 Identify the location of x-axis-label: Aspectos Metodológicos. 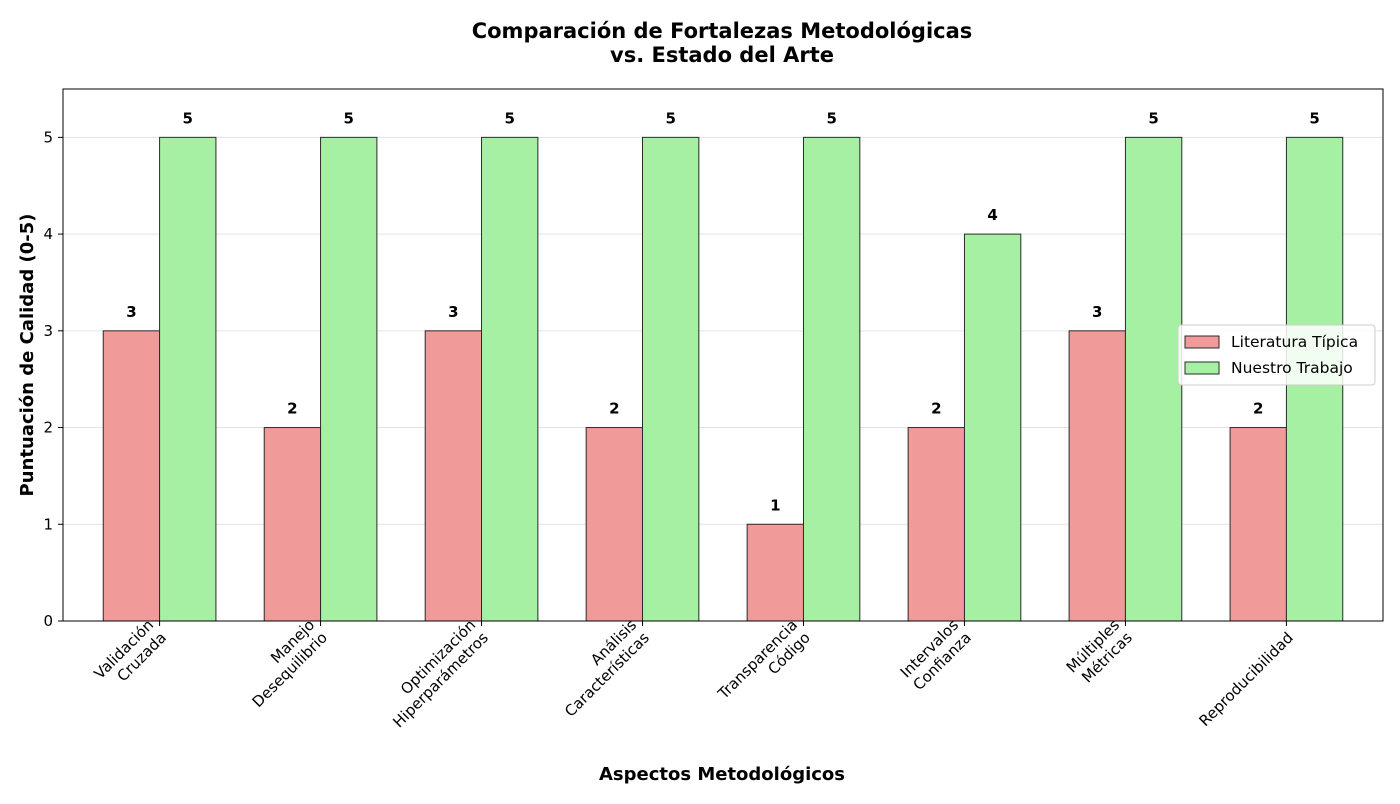
(722, 774).